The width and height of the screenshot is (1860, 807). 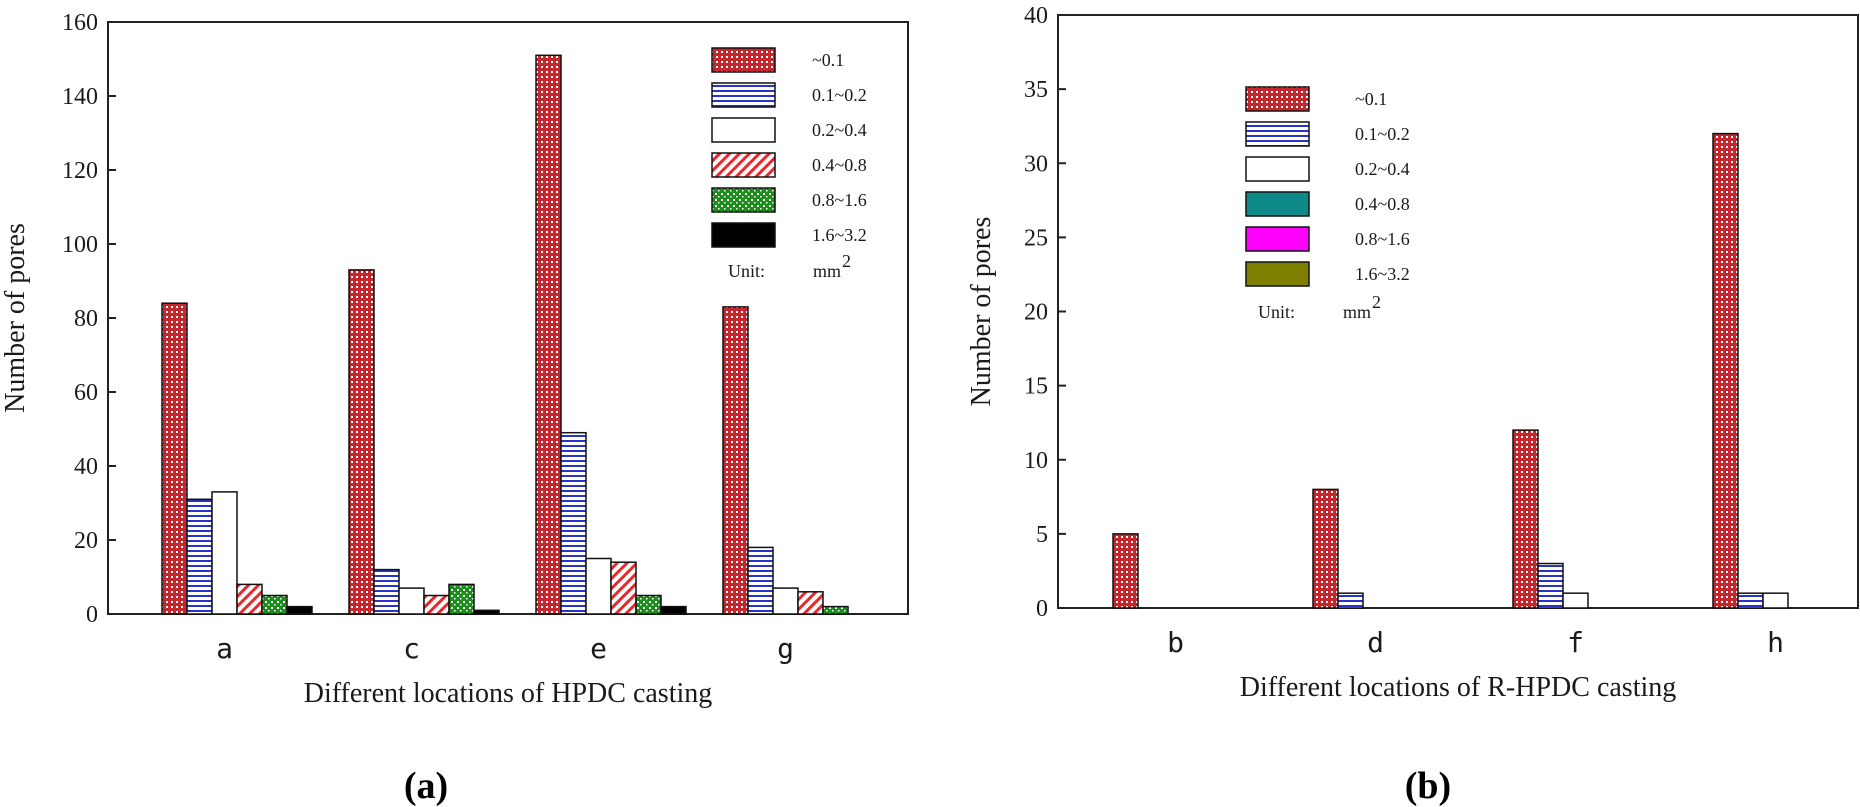 What do you see at coordinates (86, 393) in the screenshot?
I see `y-tick-label-a: 60` at bounding box center [86, 393].